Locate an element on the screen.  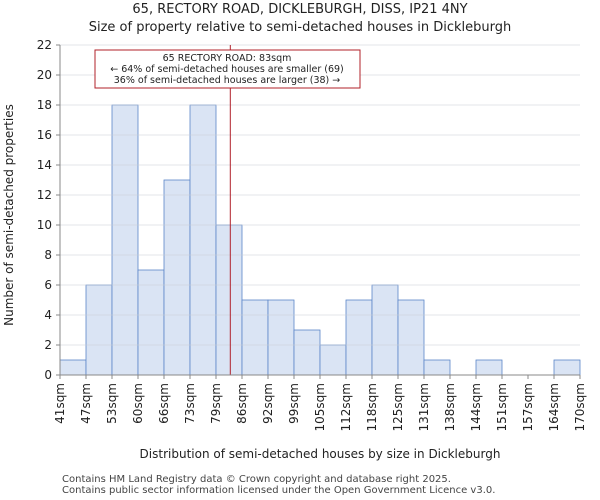
x-tick-label: 157sqm is located at coordinates (528, 407).